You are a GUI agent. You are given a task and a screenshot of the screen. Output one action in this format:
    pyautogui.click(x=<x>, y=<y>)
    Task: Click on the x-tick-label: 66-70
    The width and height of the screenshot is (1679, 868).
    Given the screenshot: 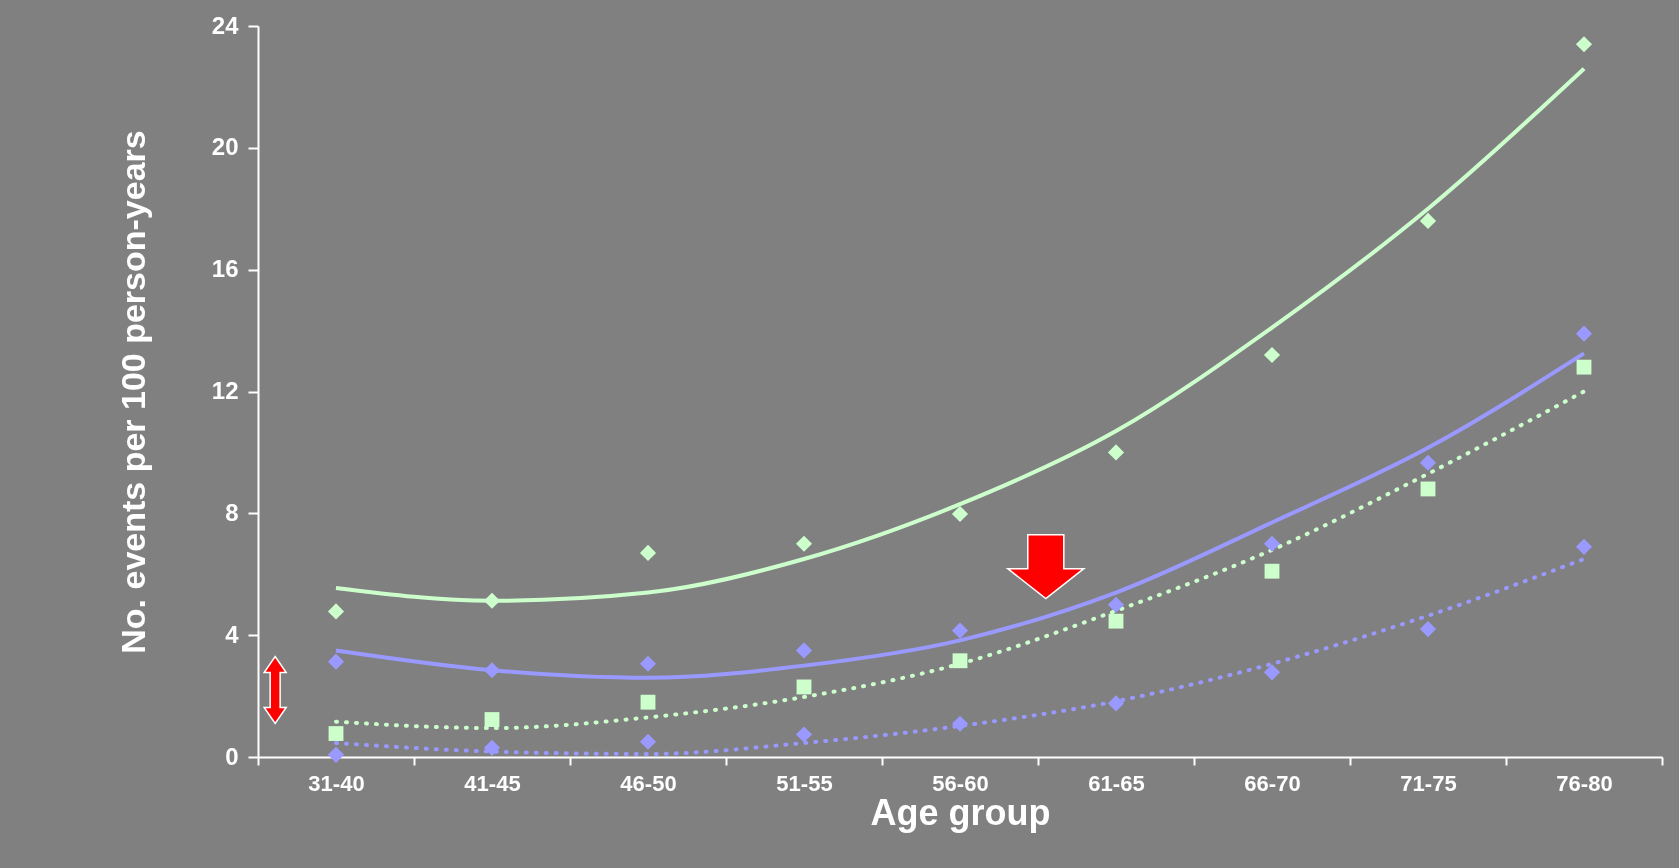 What is the action you would take?
    pyautogui.click(x=1272, y=783)
    